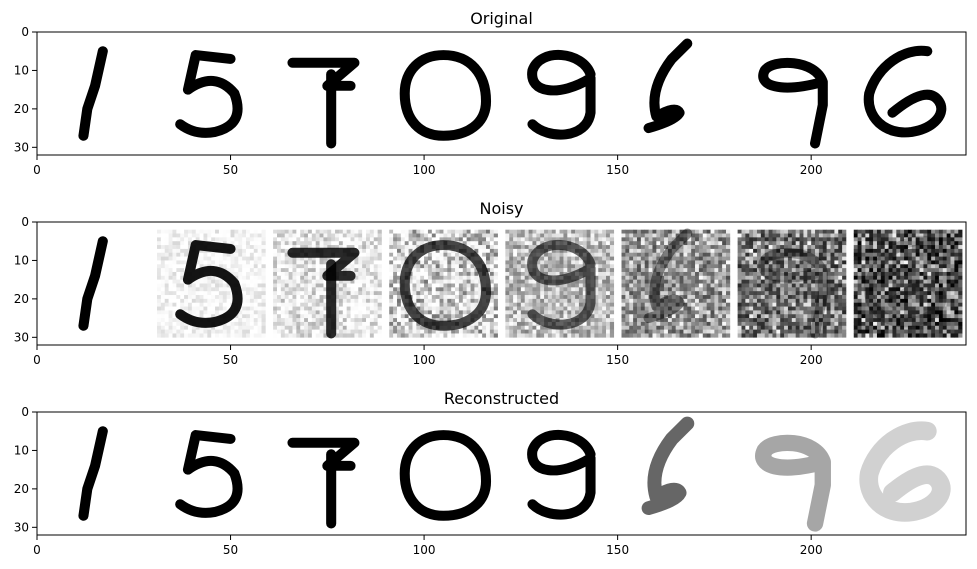  What do you see at coordinates (501, 208) in the screenshot?
I see `panel-title: Noisy` at bounding box center [501, 208].